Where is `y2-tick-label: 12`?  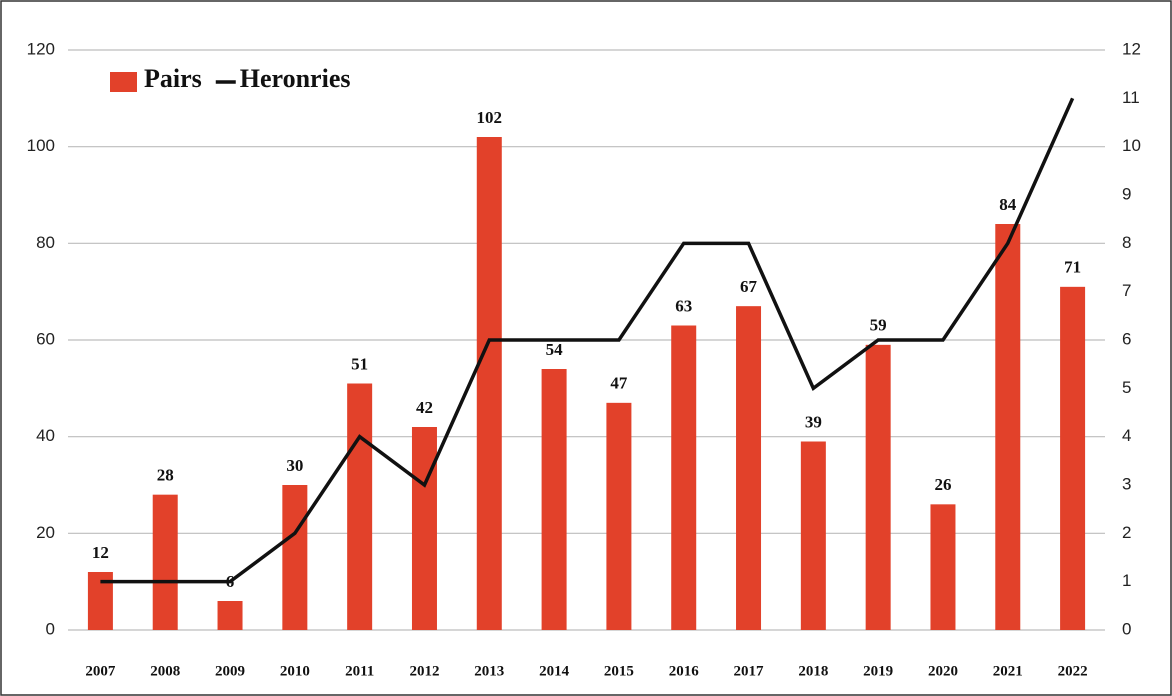
y2-tick-label: 12 is located at coordinates (1131, 48).